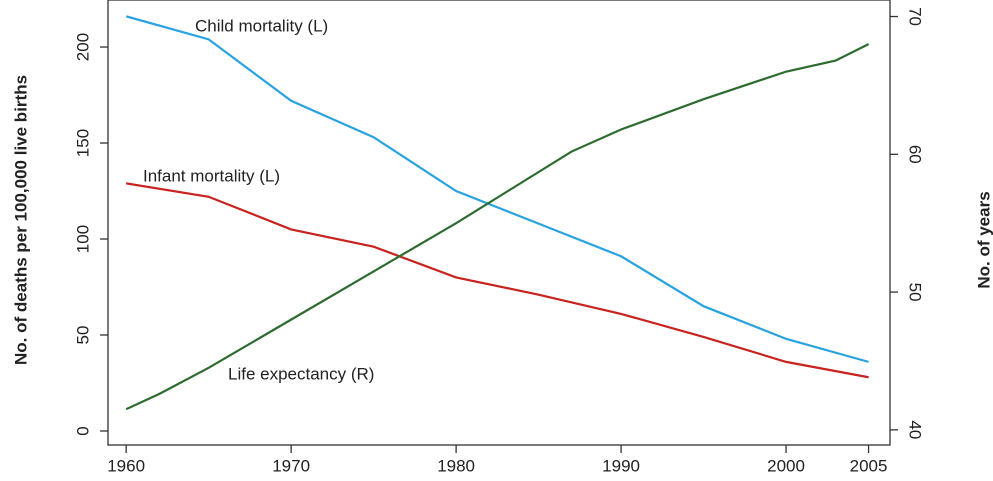  I want to click on annotation: Infant mortality (L), so click(211, 175).